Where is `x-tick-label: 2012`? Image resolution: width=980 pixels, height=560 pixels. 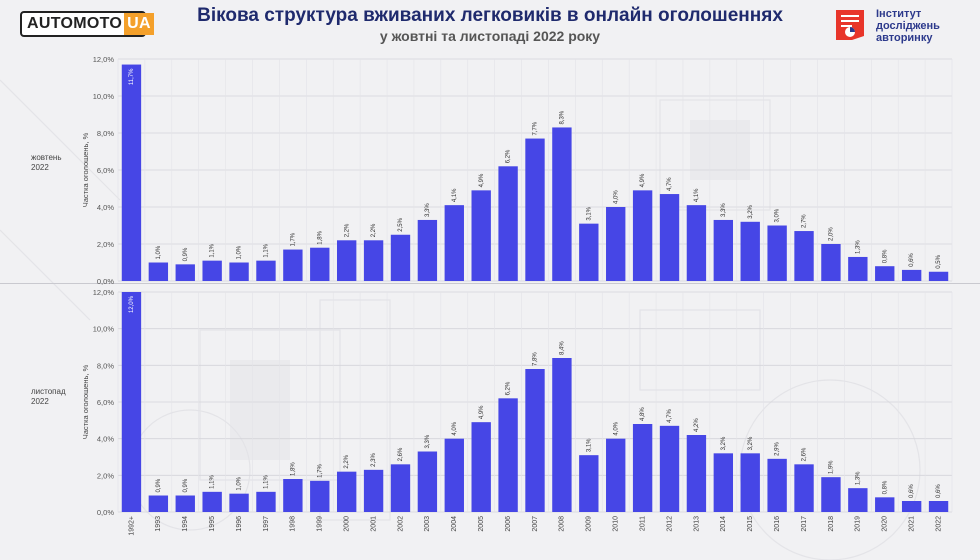
x-tick-label: 2012 is located at coordinates (669, 524).